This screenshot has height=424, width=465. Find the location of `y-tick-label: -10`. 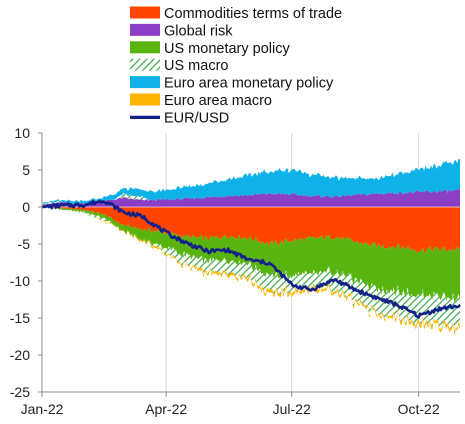

y-tick-label: -10 is located at coordinates (20, 281).